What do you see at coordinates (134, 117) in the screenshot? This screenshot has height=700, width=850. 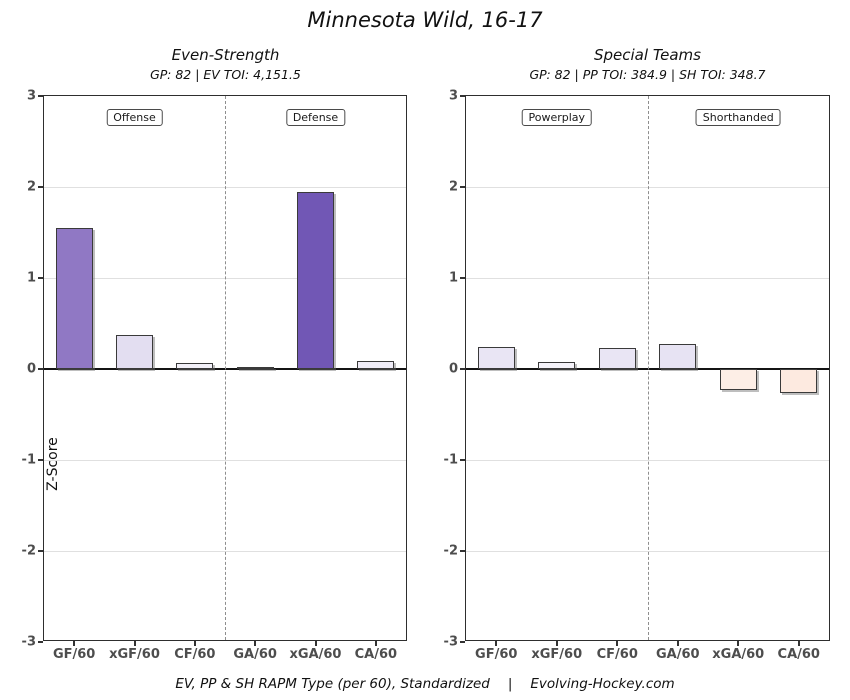 I see `section-label-offense: Offense` at bounding box center [134, 117].